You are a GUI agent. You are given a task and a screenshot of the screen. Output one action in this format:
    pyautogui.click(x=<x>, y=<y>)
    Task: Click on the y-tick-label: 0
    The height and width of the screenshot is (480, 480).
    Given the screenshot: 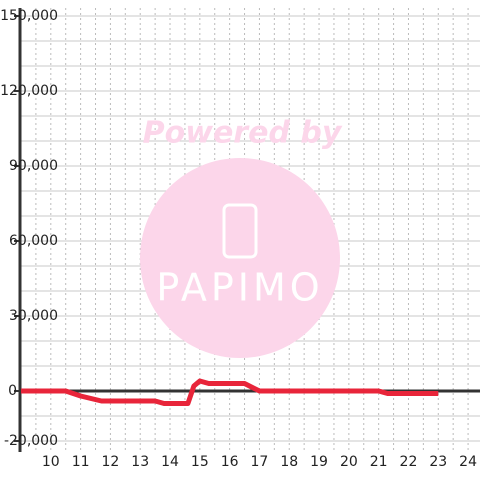 What is the action you would take?
    pyautogui.click(x=12, y=391)
    